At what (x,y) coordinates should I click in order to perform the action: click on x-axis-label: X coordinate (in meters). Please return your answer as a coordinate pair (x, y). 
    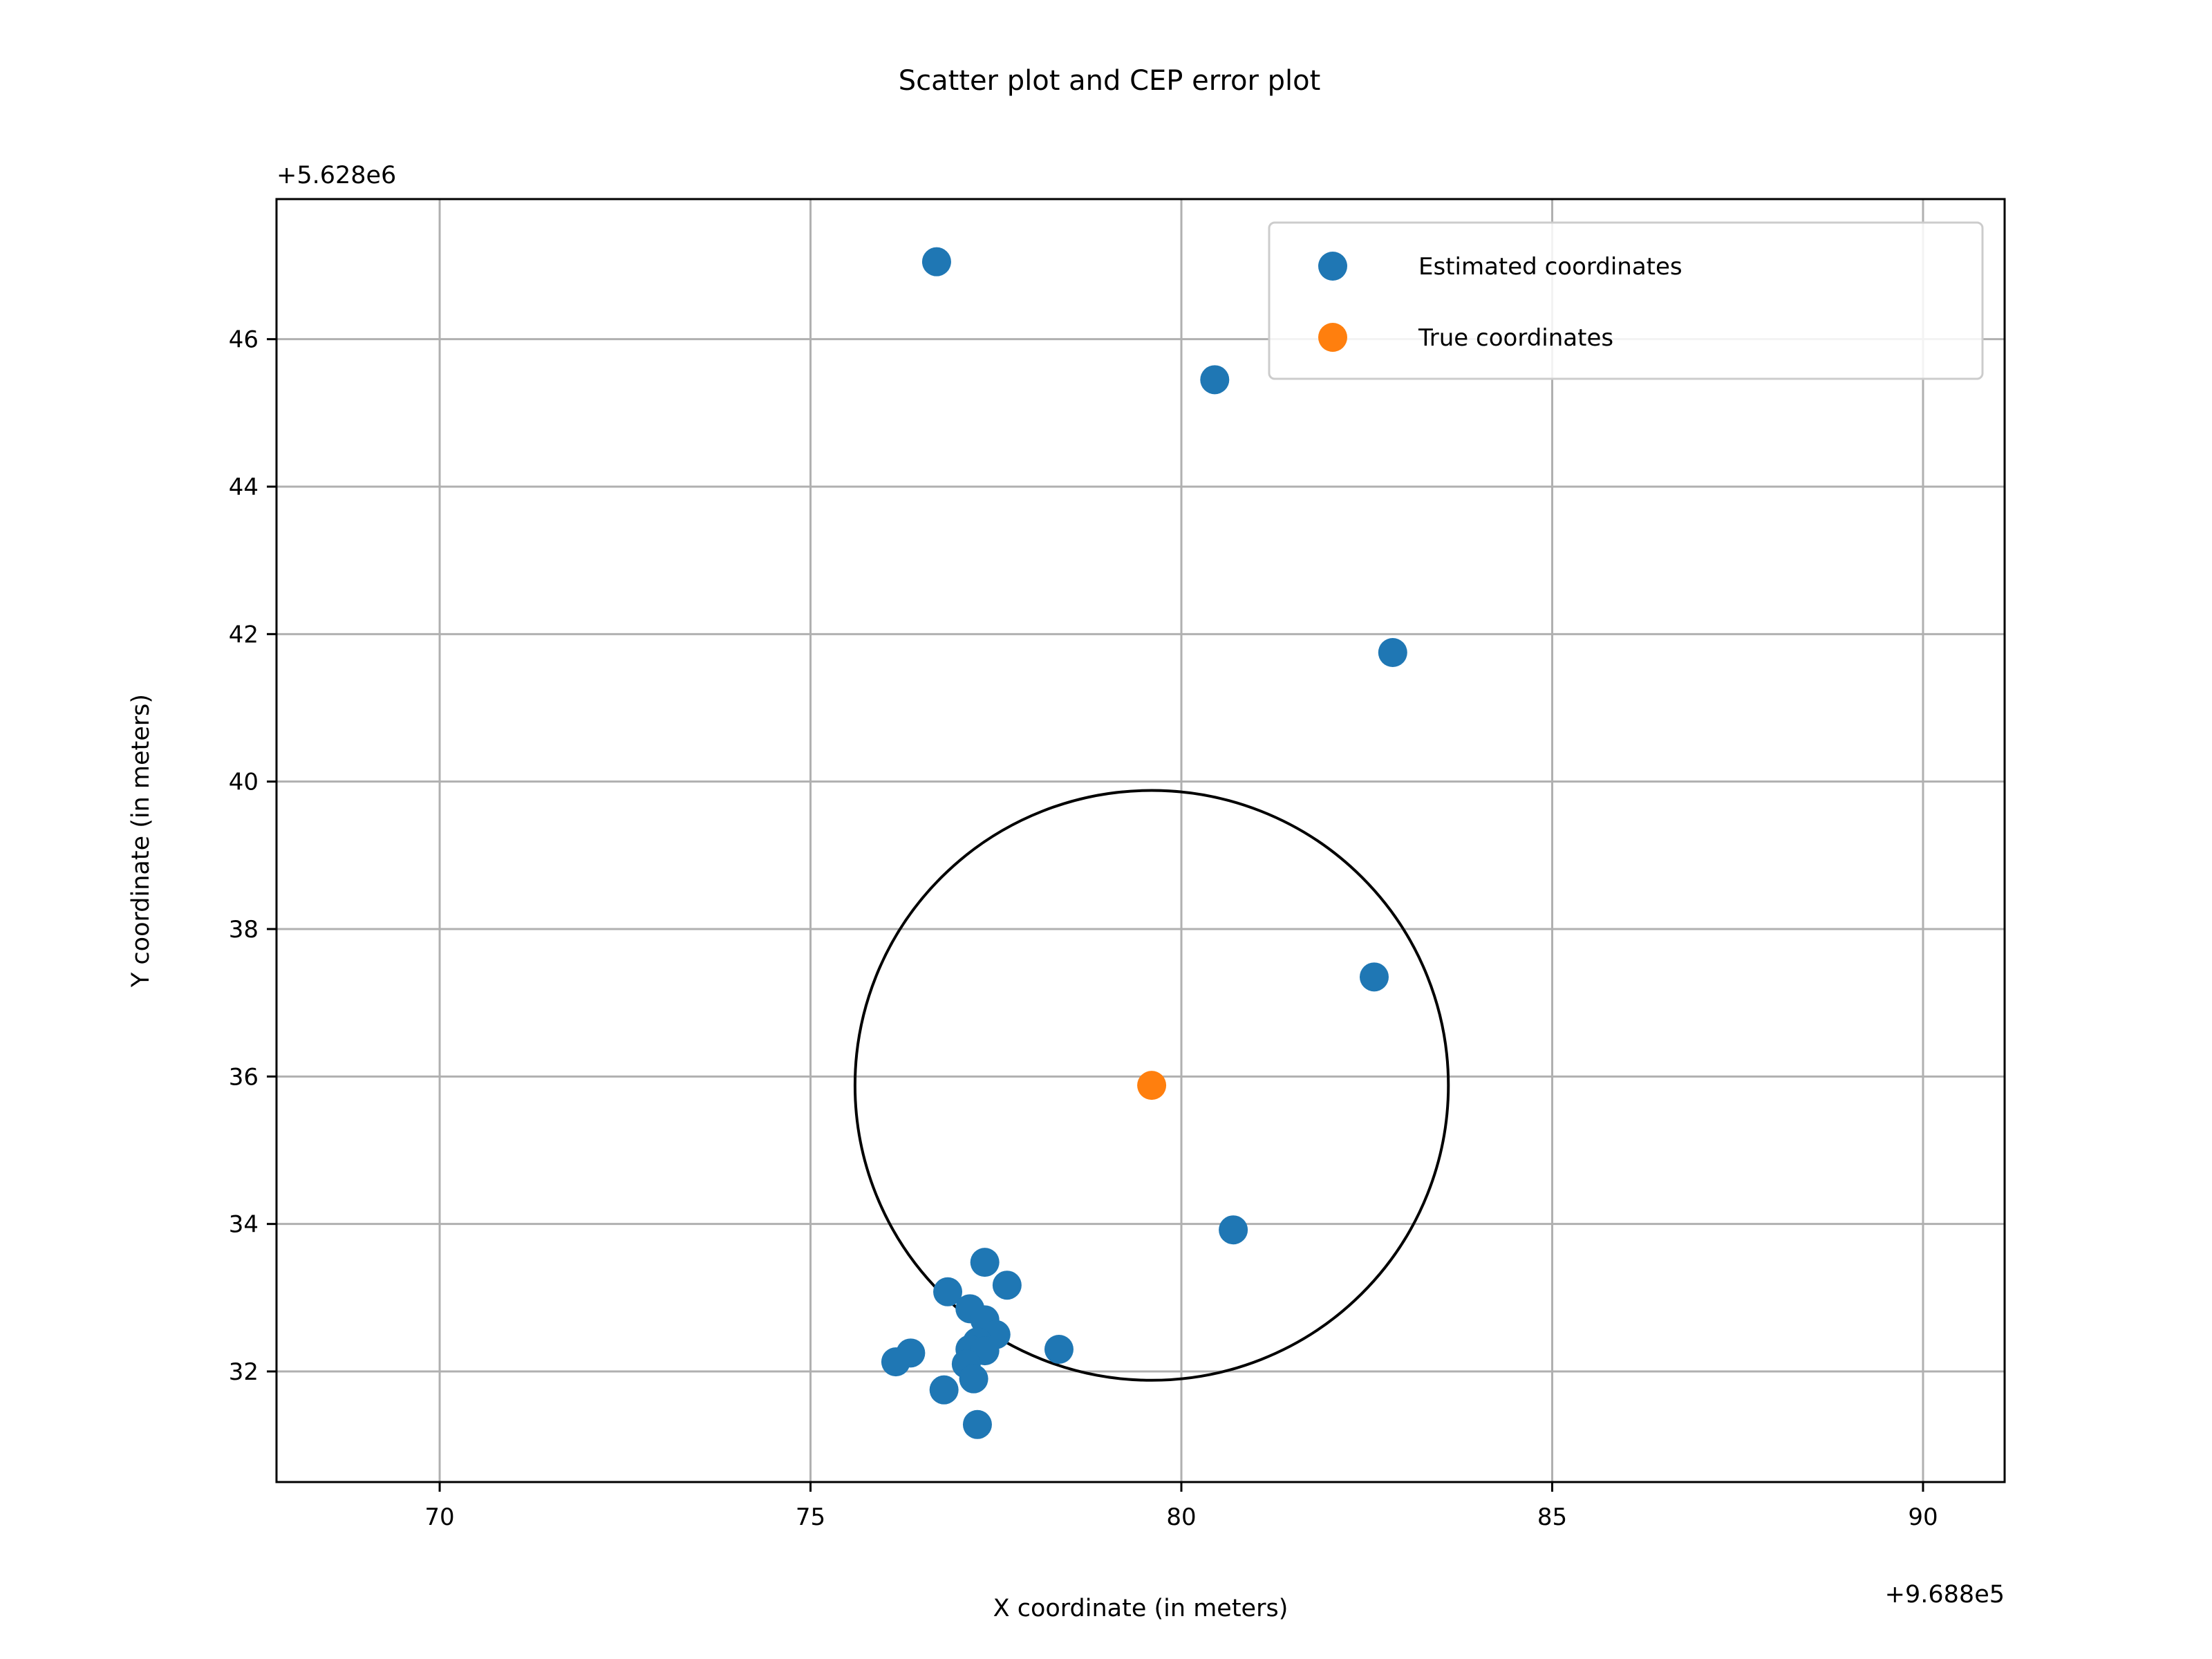
    Looking at the image, I should click on (1140, 1609).